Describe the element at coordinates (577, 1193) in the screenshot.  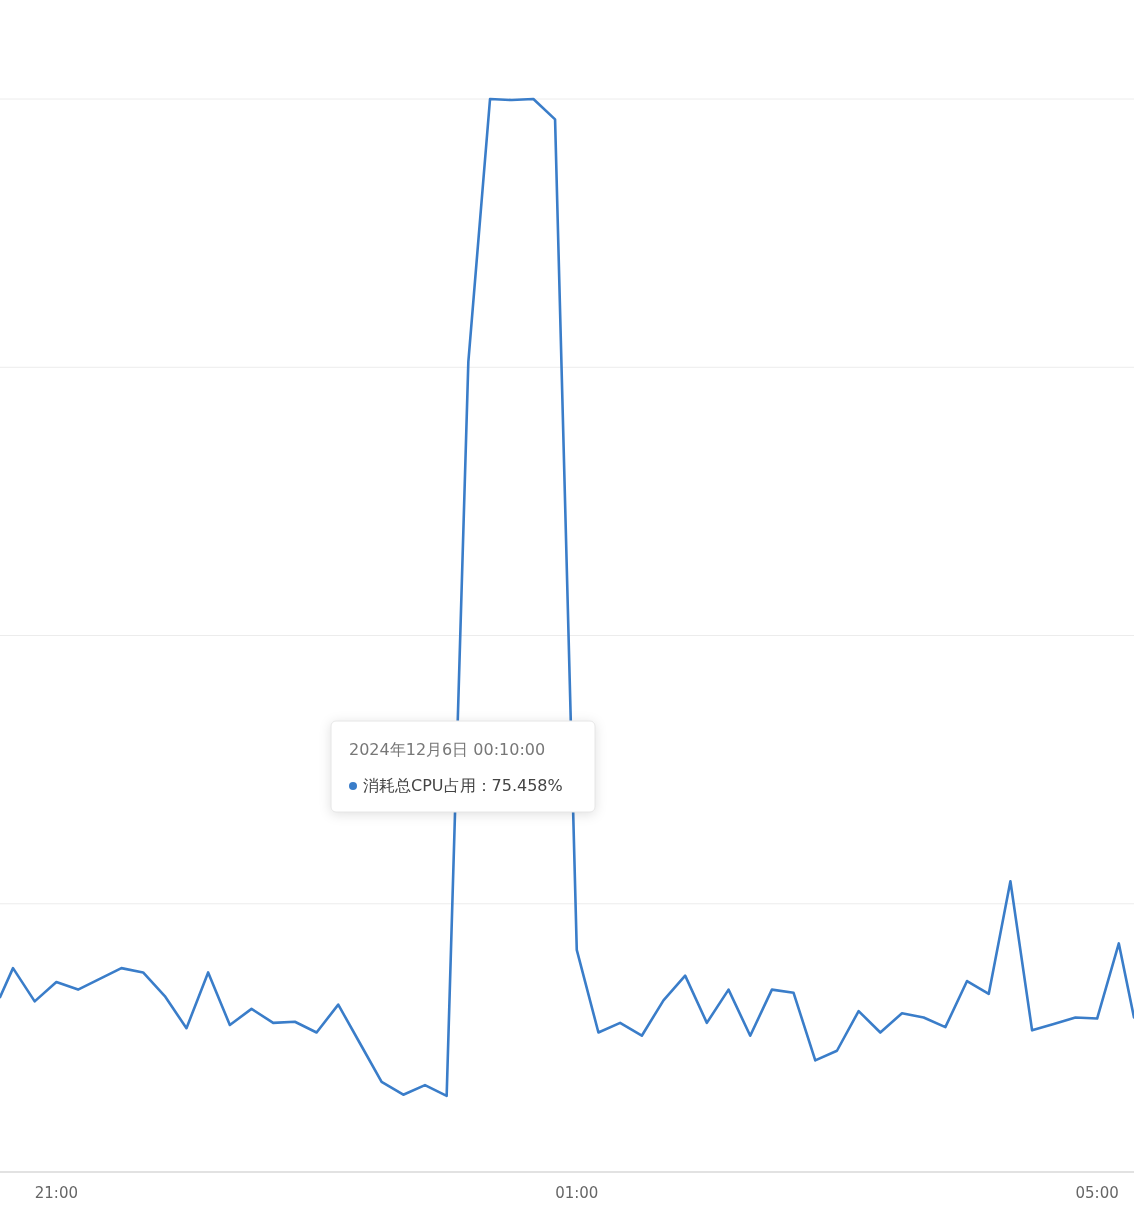
I see `x-tick-label: 01:00` at that location.